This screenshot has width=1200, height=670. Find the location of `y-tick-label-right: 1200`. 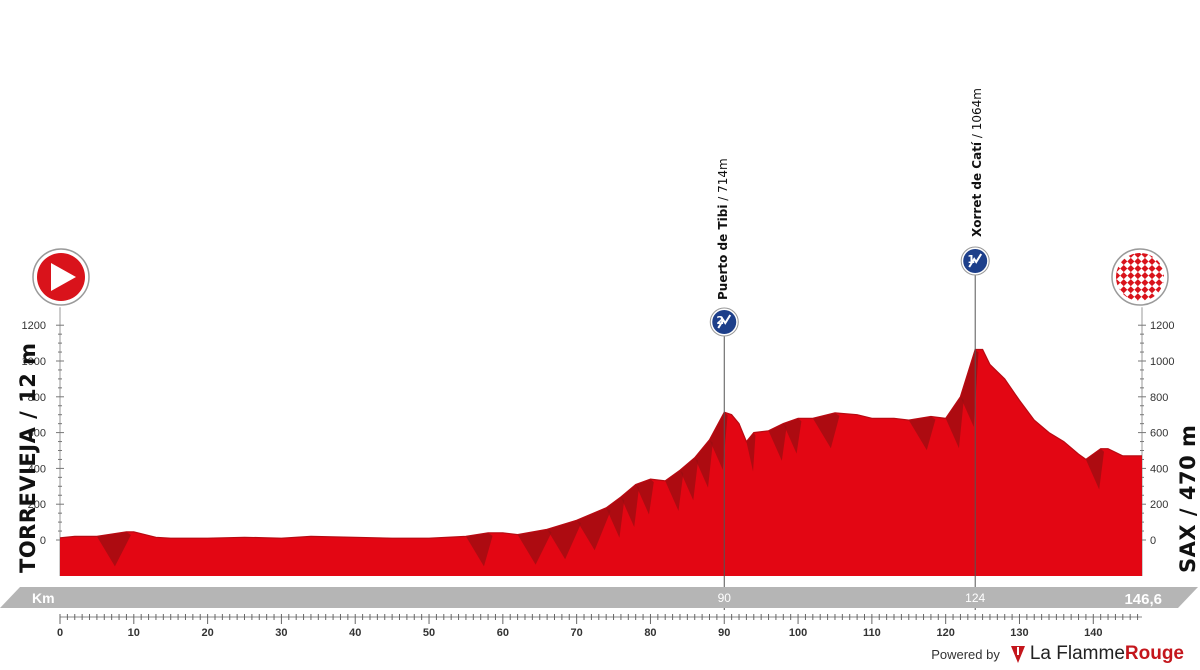

y-tick-label-right: 1200 is located at coordinates (1162, 326).